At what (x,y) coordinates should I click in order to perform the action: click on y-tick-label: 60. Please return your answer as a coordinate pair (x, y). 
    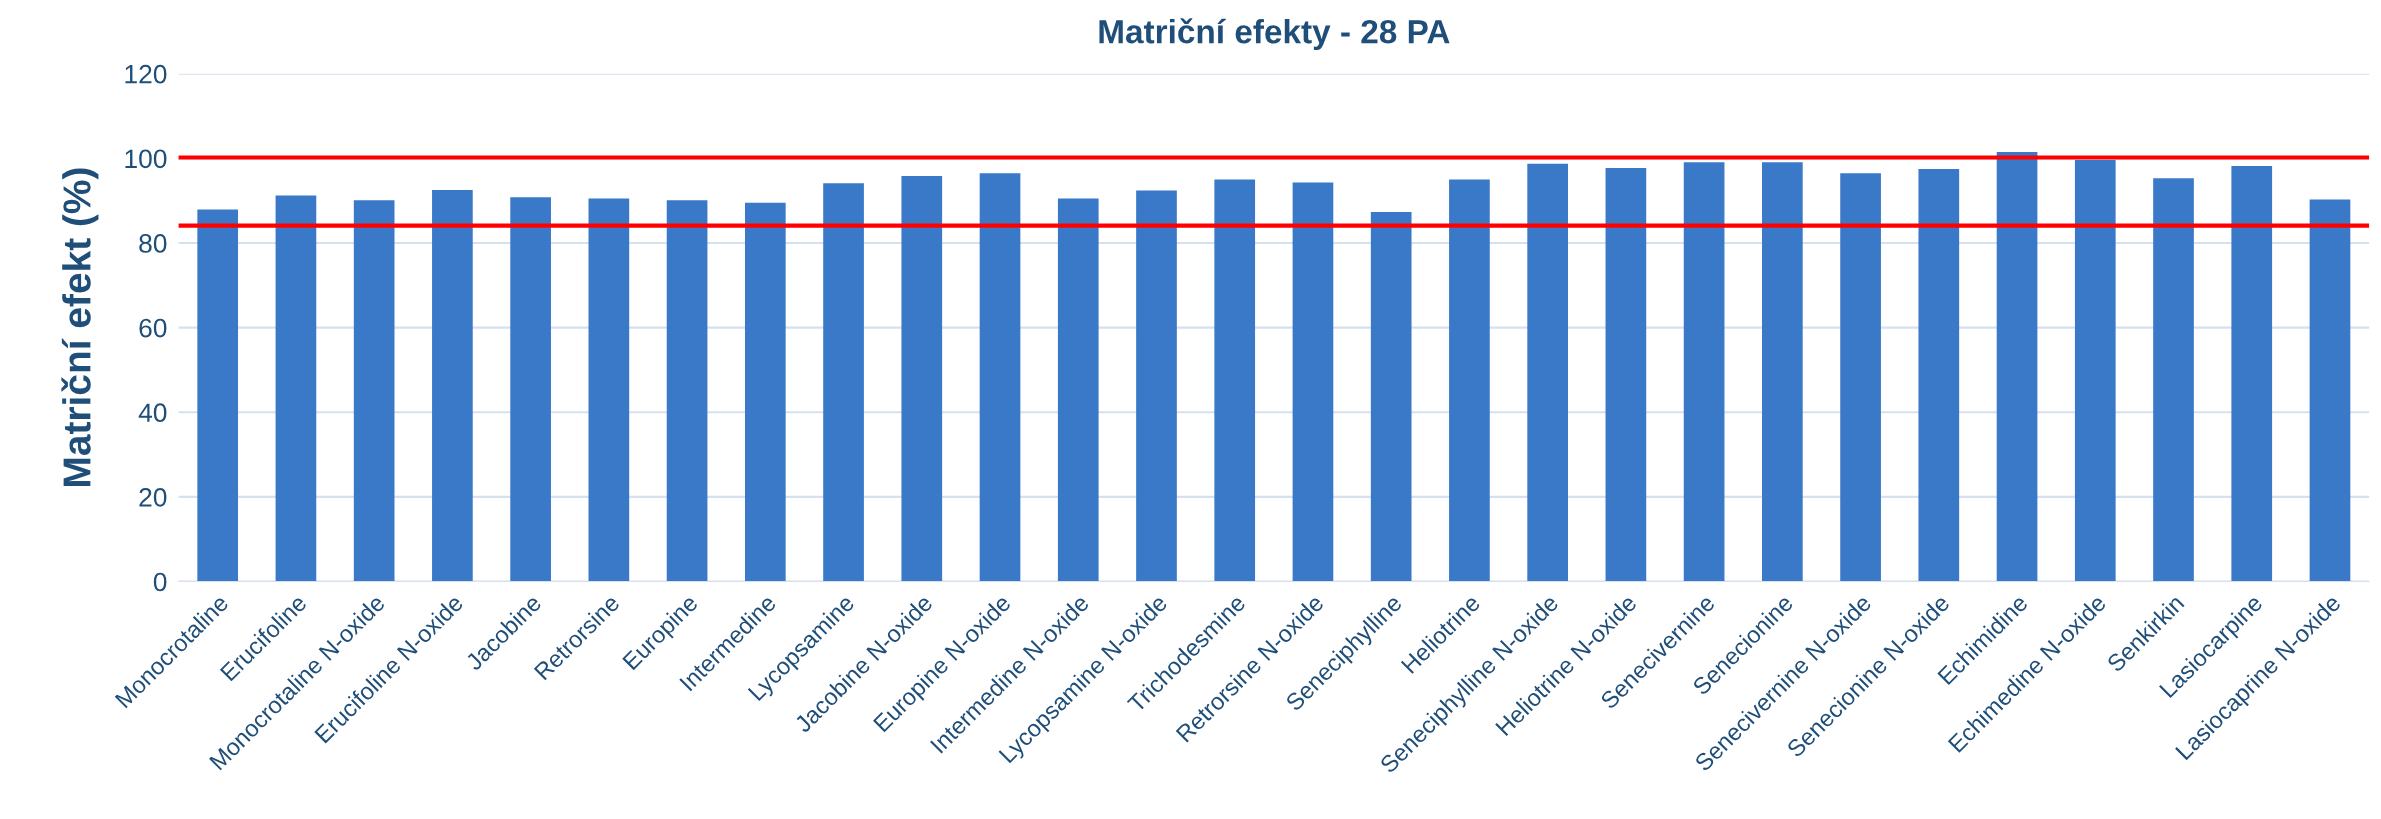
    Looking at the image, I should click on (153, 328).